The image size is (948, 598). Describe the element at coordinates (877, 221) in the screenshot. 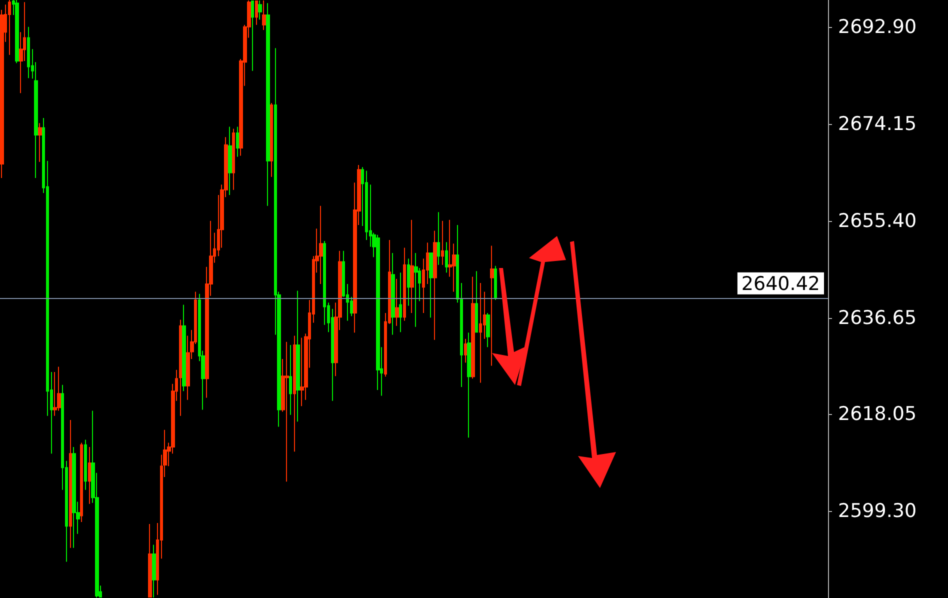

I see `y-tick-label: 2655.40` at that location.